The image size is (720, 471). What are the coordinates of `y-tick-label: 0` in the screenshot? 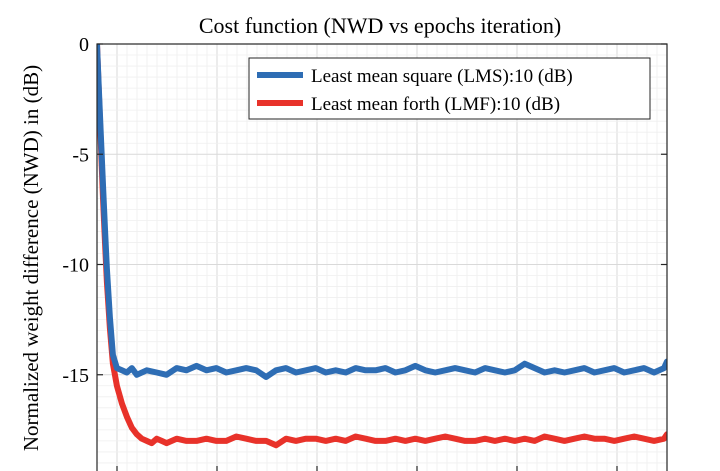 It's located at (84, 45).